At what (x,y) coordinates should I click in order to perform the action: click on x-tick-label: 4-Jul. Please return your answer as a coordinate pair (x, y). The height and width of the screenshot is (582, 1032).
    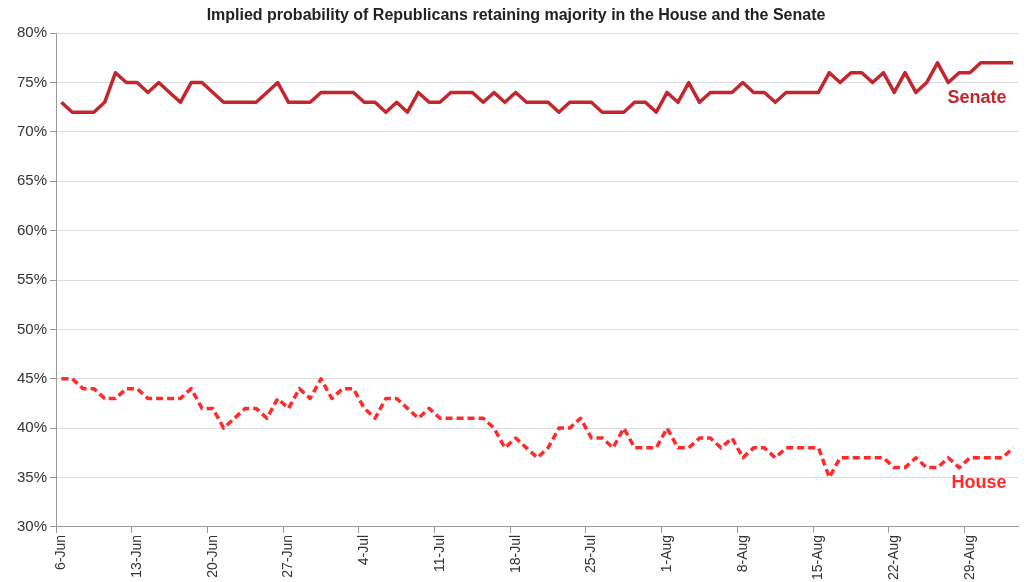
    Looking at the image, I should click on (363, 550).